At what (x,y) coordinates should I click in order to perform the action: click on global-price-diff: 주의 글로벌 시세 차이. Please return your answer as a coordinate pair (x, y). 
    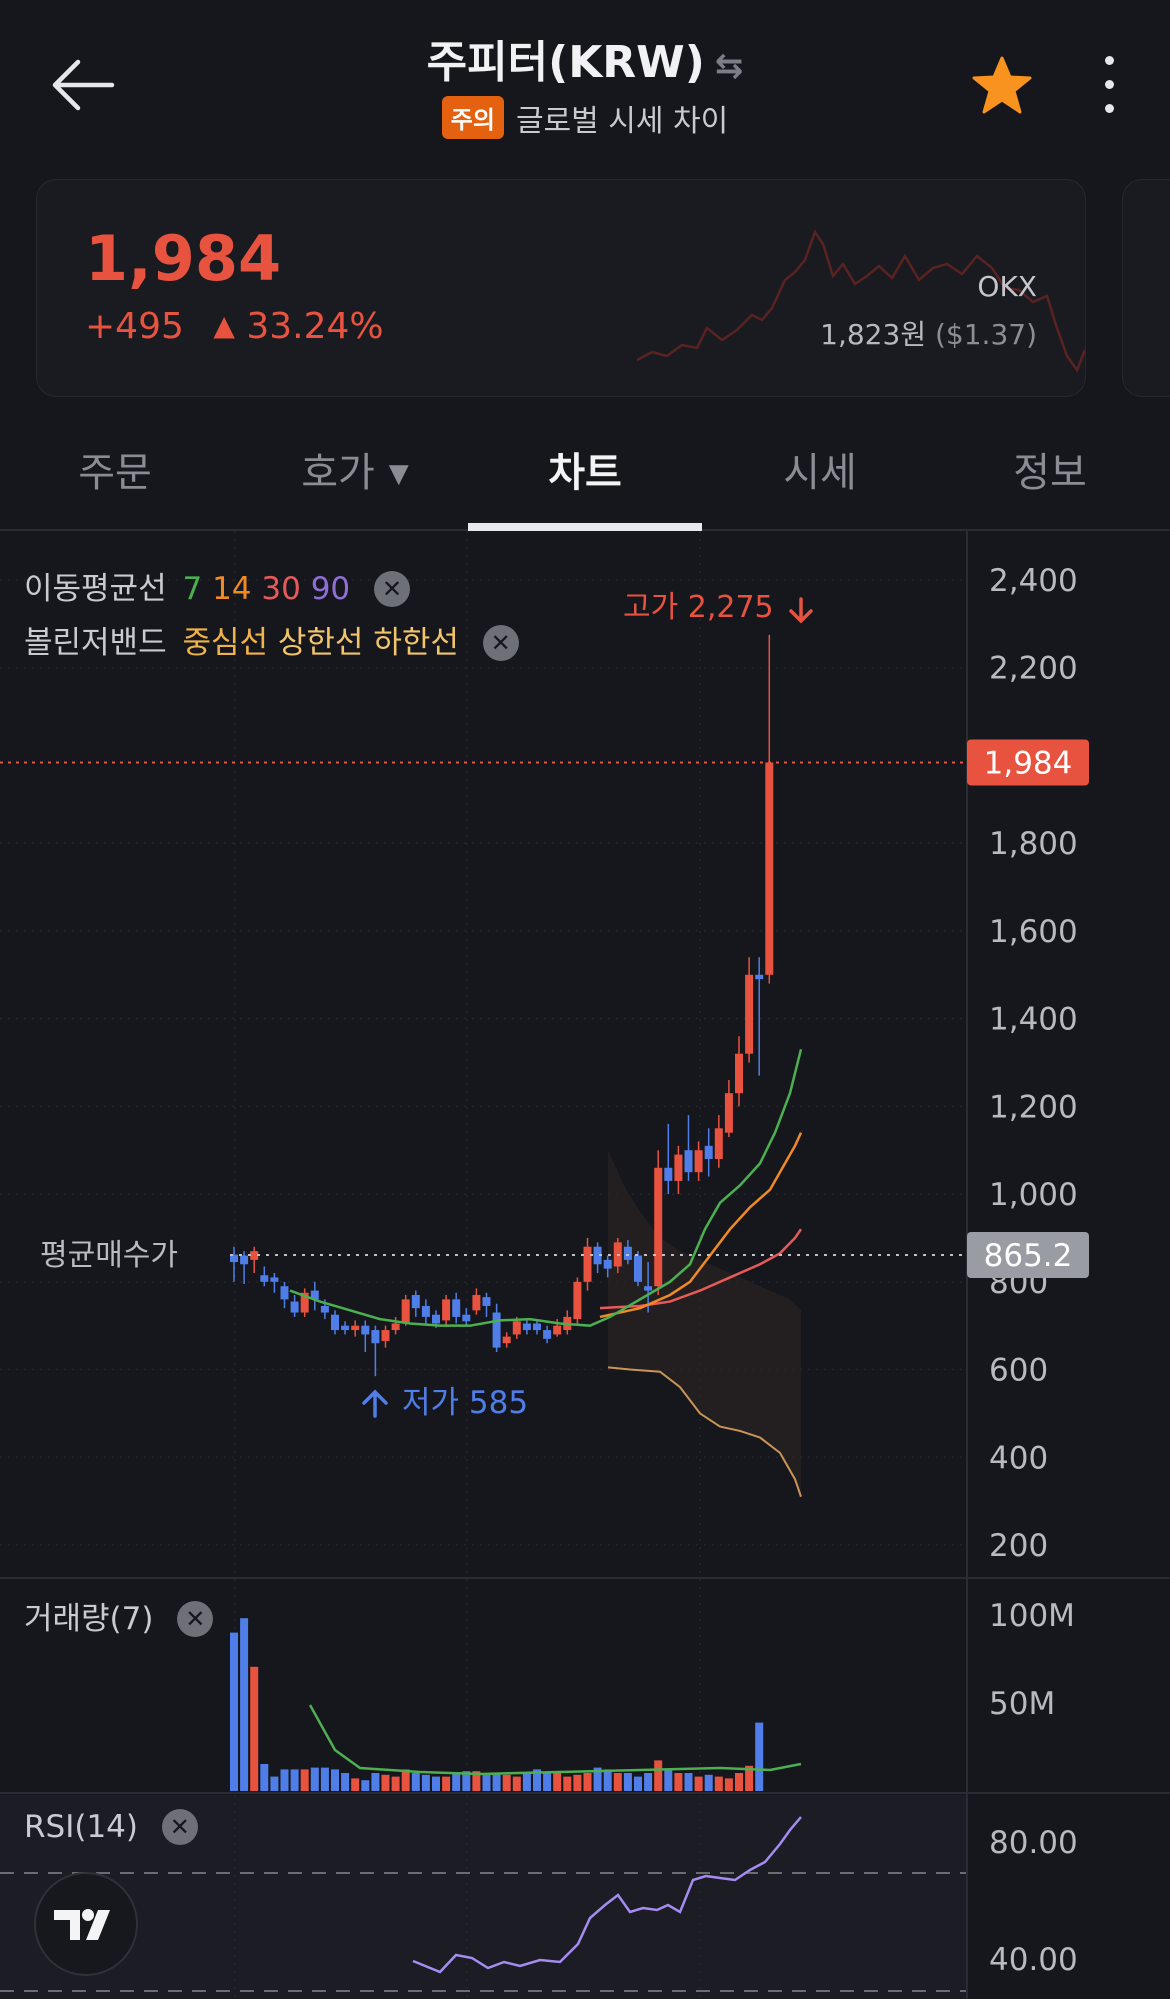
    Looking at the image, I should click on (585, 118).